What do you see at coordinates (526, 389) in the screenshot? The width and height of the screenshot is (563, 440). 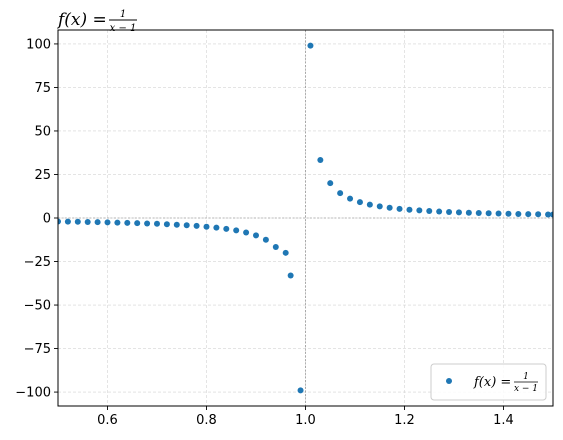 I see `legend-denominator: x − 1` at bounding box center [526, 389].